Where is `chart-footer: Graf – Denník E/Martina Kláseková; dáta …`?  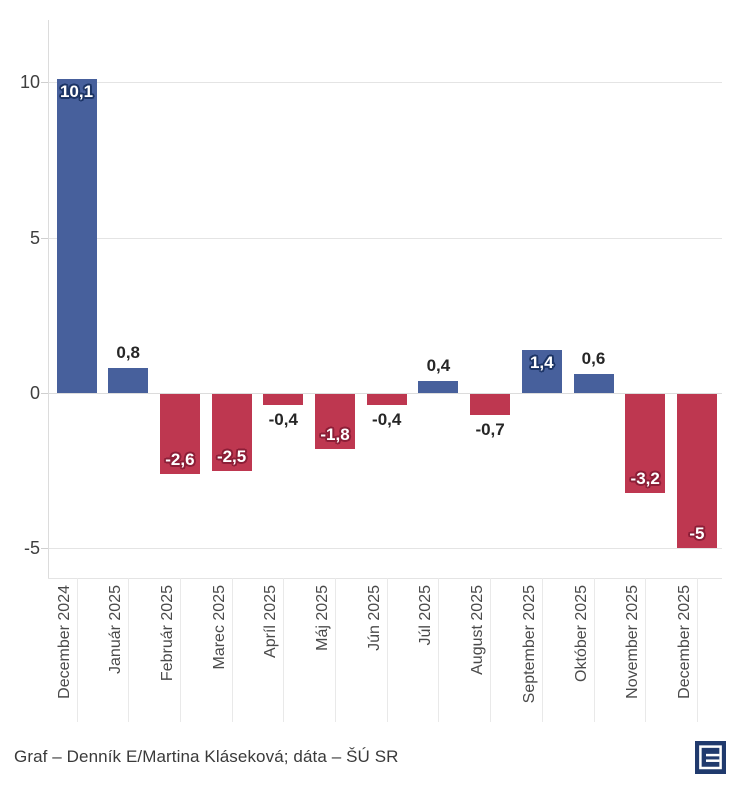 chart-footer: Graf – Denník E/Martina Kláseková; dáta … is located at coordinates (368, 757).